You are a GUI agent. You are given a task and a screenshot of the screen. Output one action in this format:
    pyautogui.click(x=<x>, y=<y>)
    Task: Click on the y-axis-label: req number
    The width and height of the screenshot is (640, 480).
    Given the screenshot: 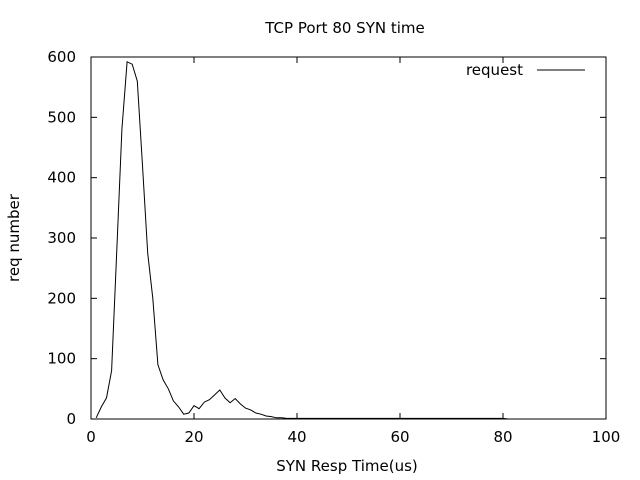 What is the action you would take?
    pyautogui.click(x=14, y=237)
    